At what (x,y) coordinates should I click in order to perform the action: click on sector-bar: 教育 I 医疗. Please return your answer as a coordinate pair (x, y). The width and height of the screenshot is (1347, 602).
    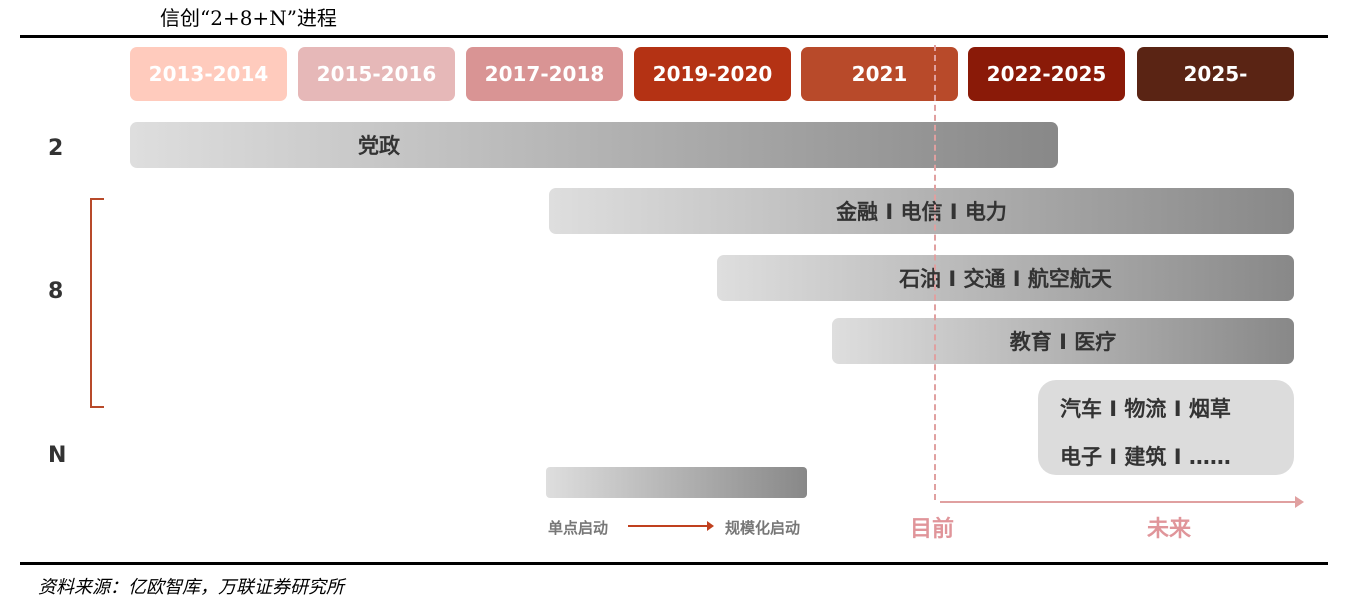
    Looking at the image, I should click on (1063, 341).